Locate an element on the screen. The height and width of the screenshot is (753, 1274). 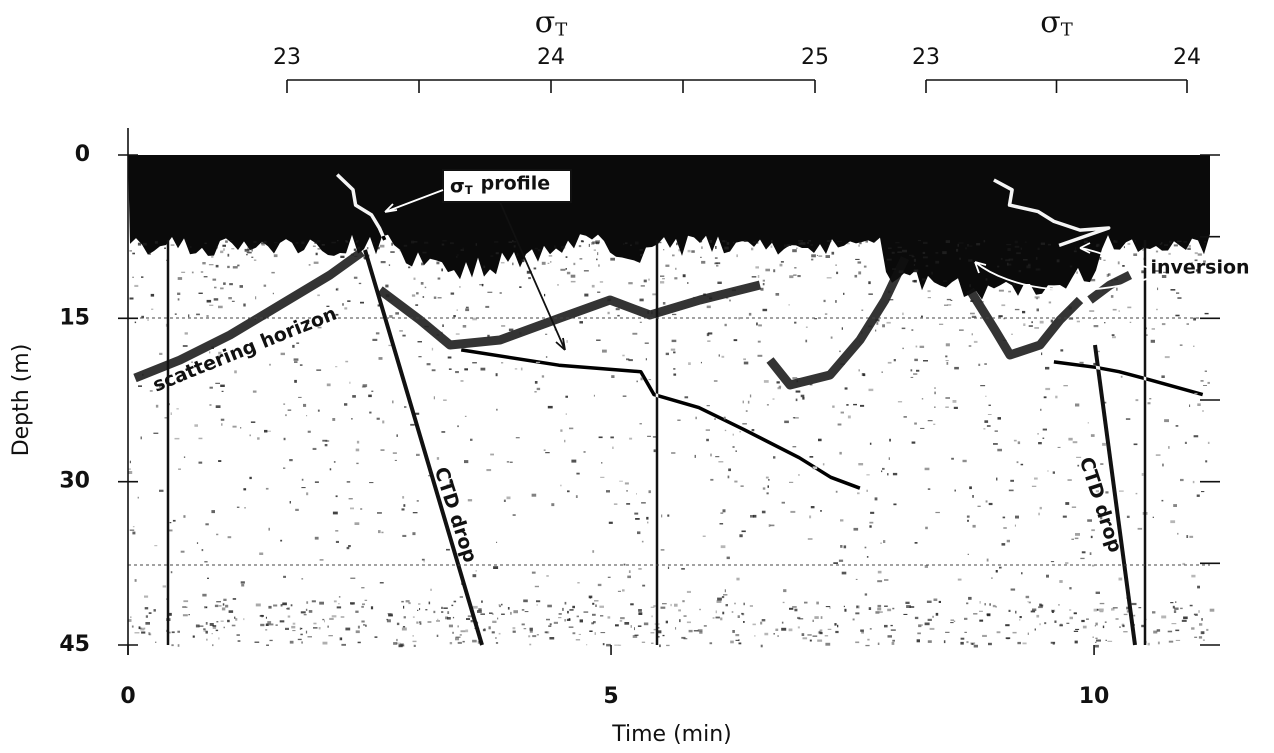
profile-label: σT profile is located at coordinates (500, 184).